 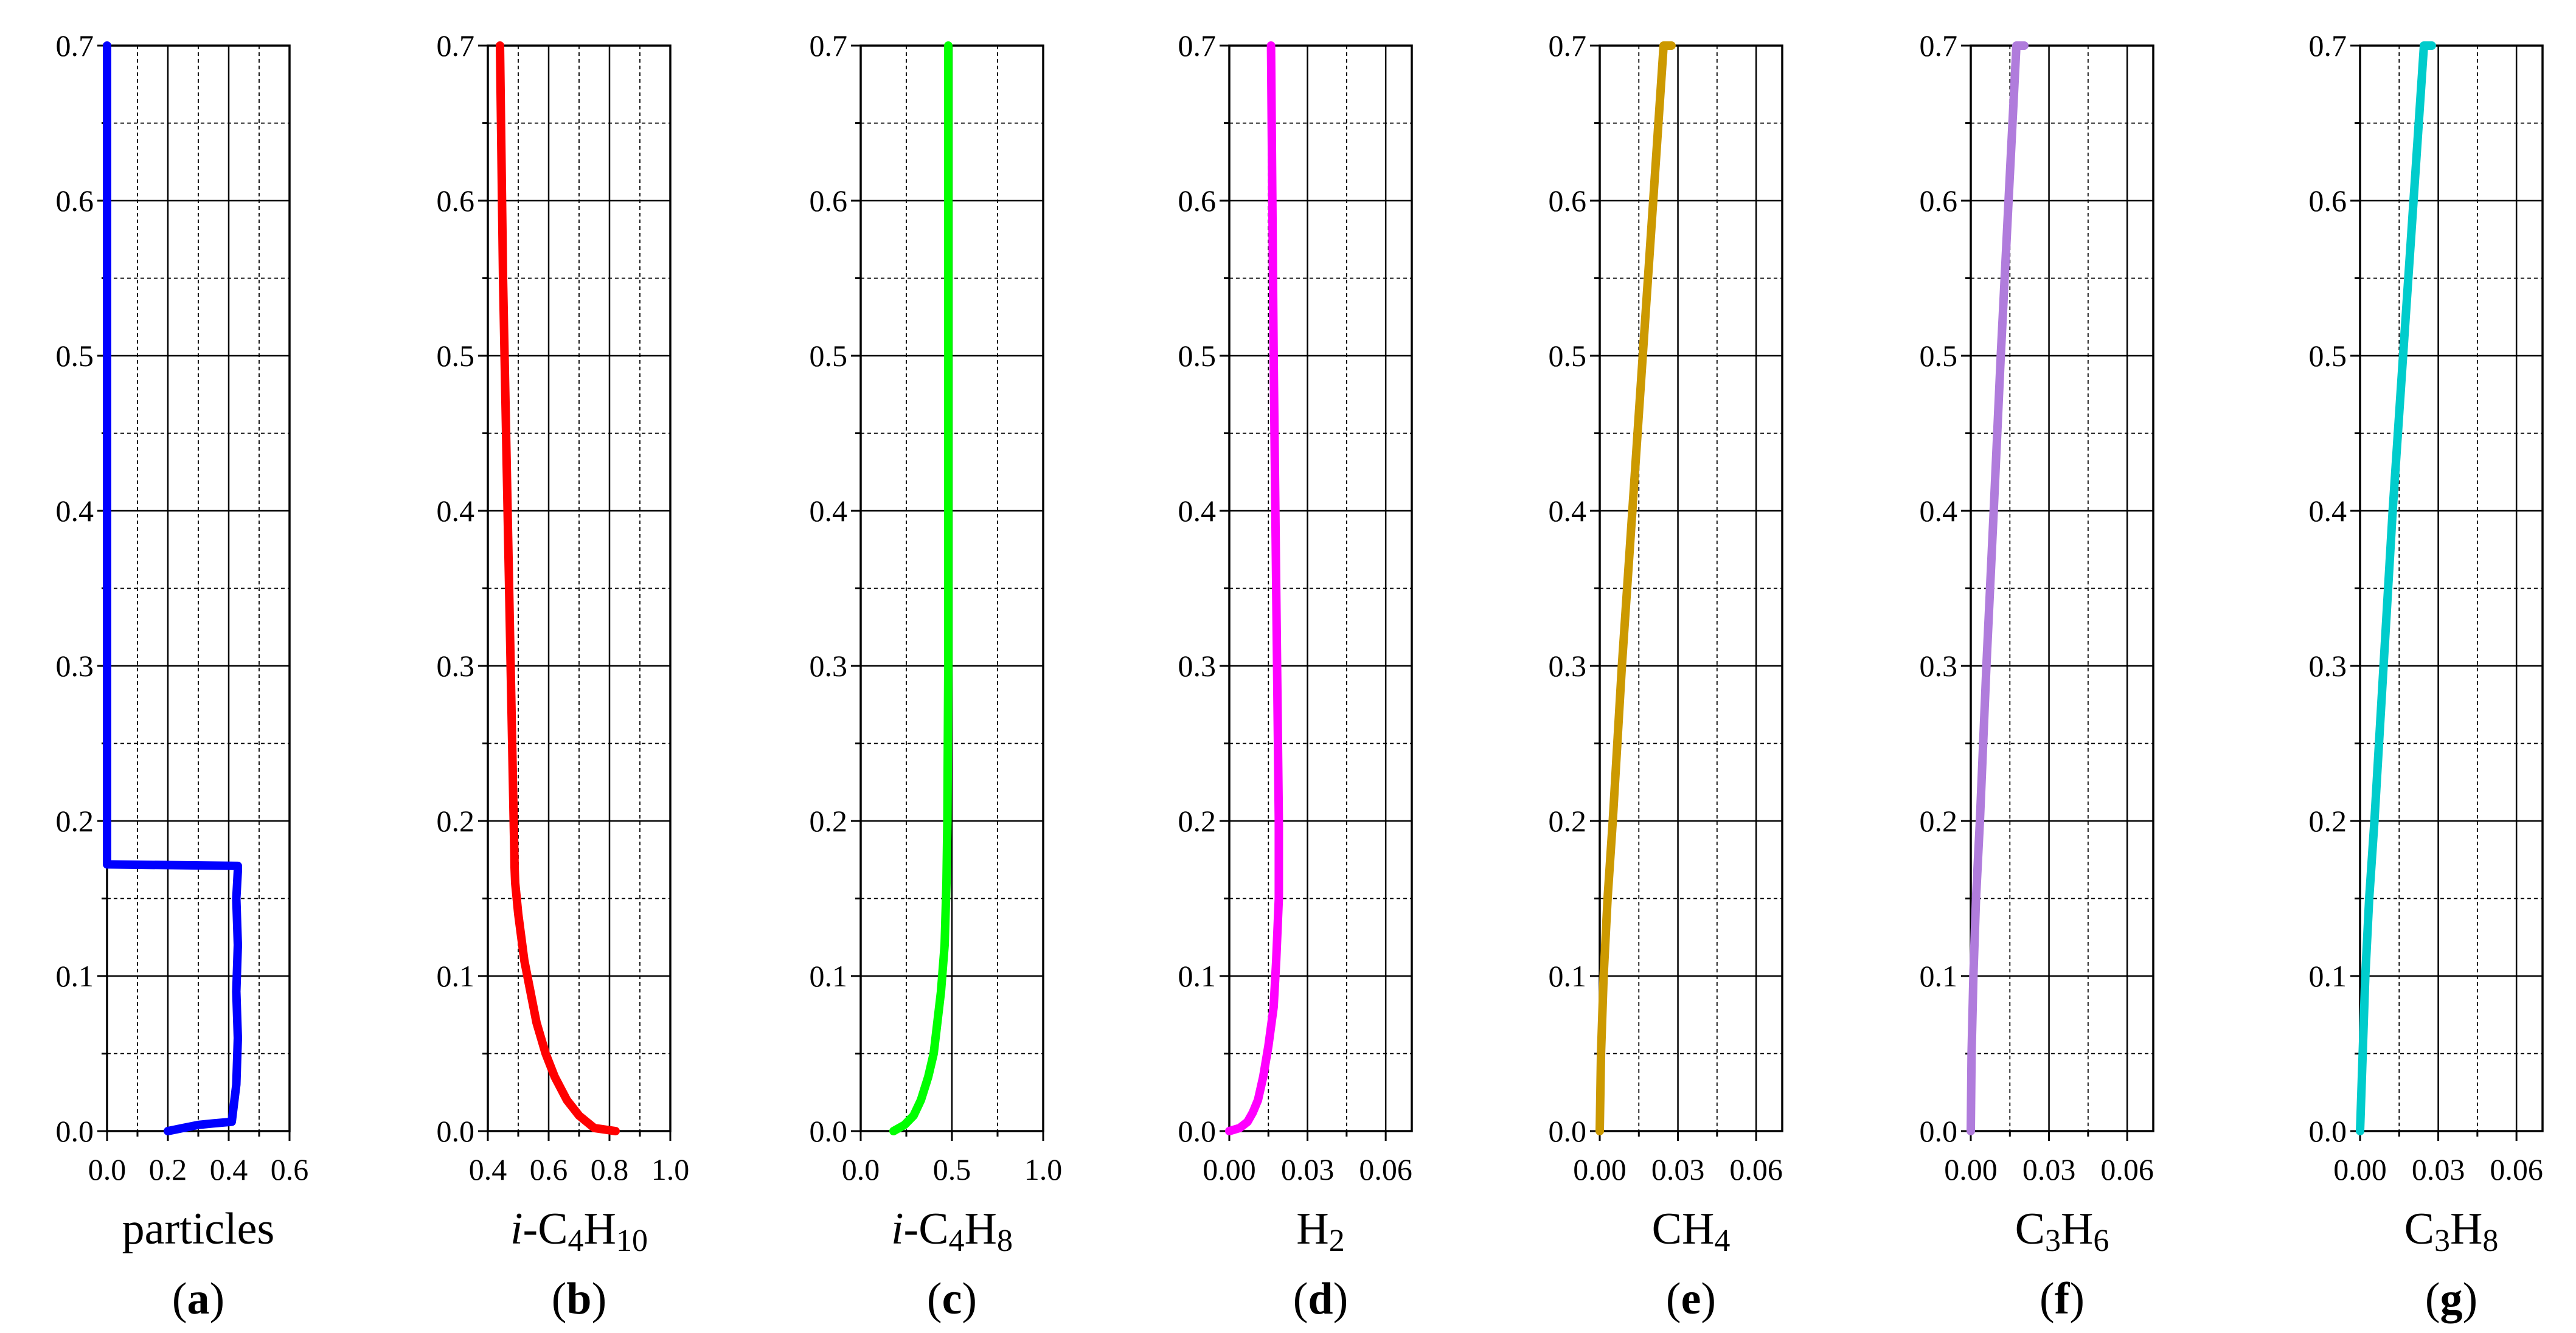 I want to click on panel-letter: e, so click(x=1691, y=1299).